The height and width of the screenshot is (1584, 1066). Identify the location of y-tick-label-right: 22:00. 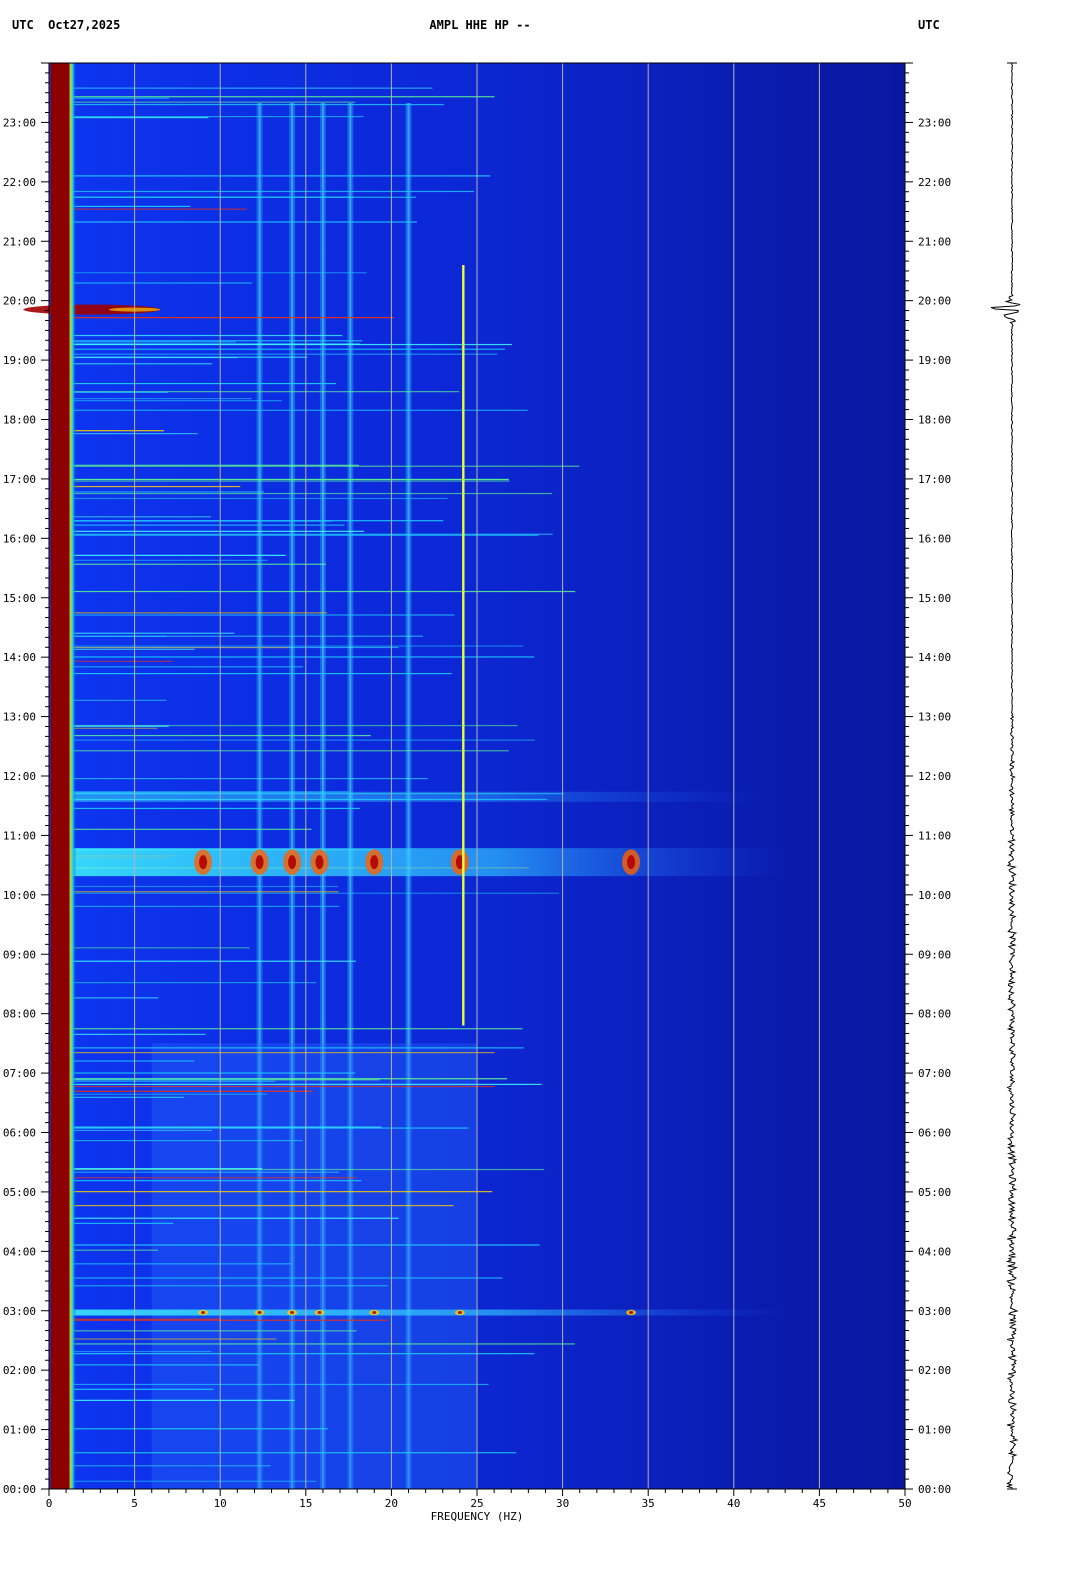
(934, 182).